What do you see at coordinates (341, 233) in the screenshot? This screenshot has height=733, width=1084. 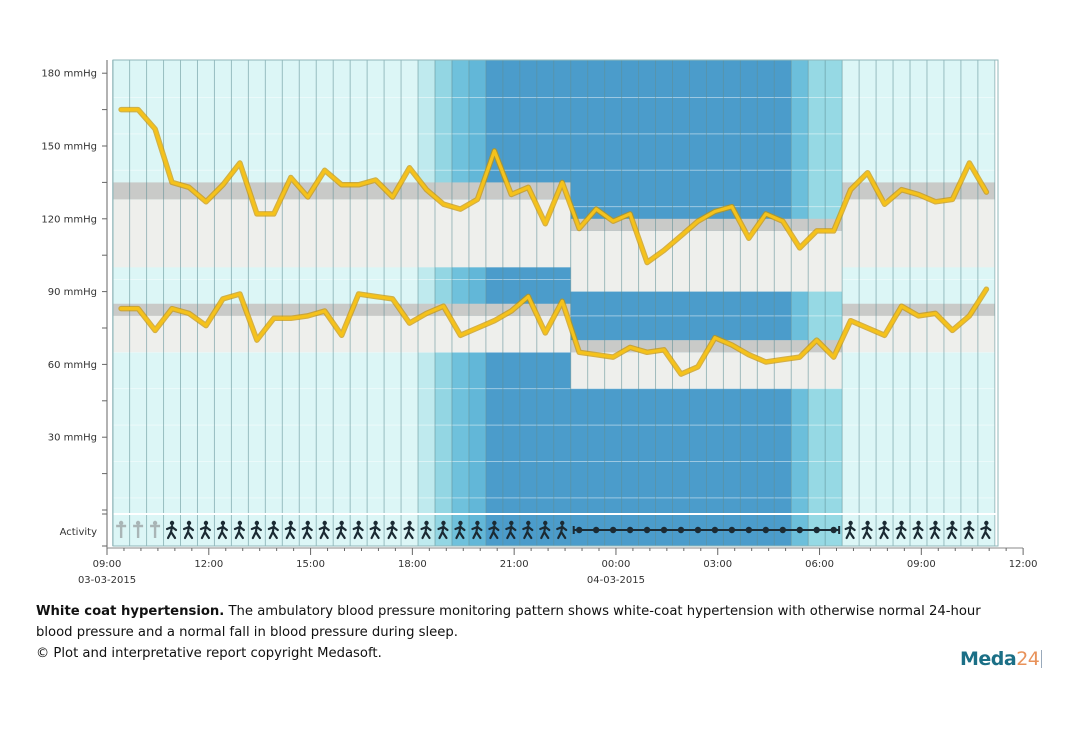 I see `systolic-normal-band` at bounding box center [341, 233].